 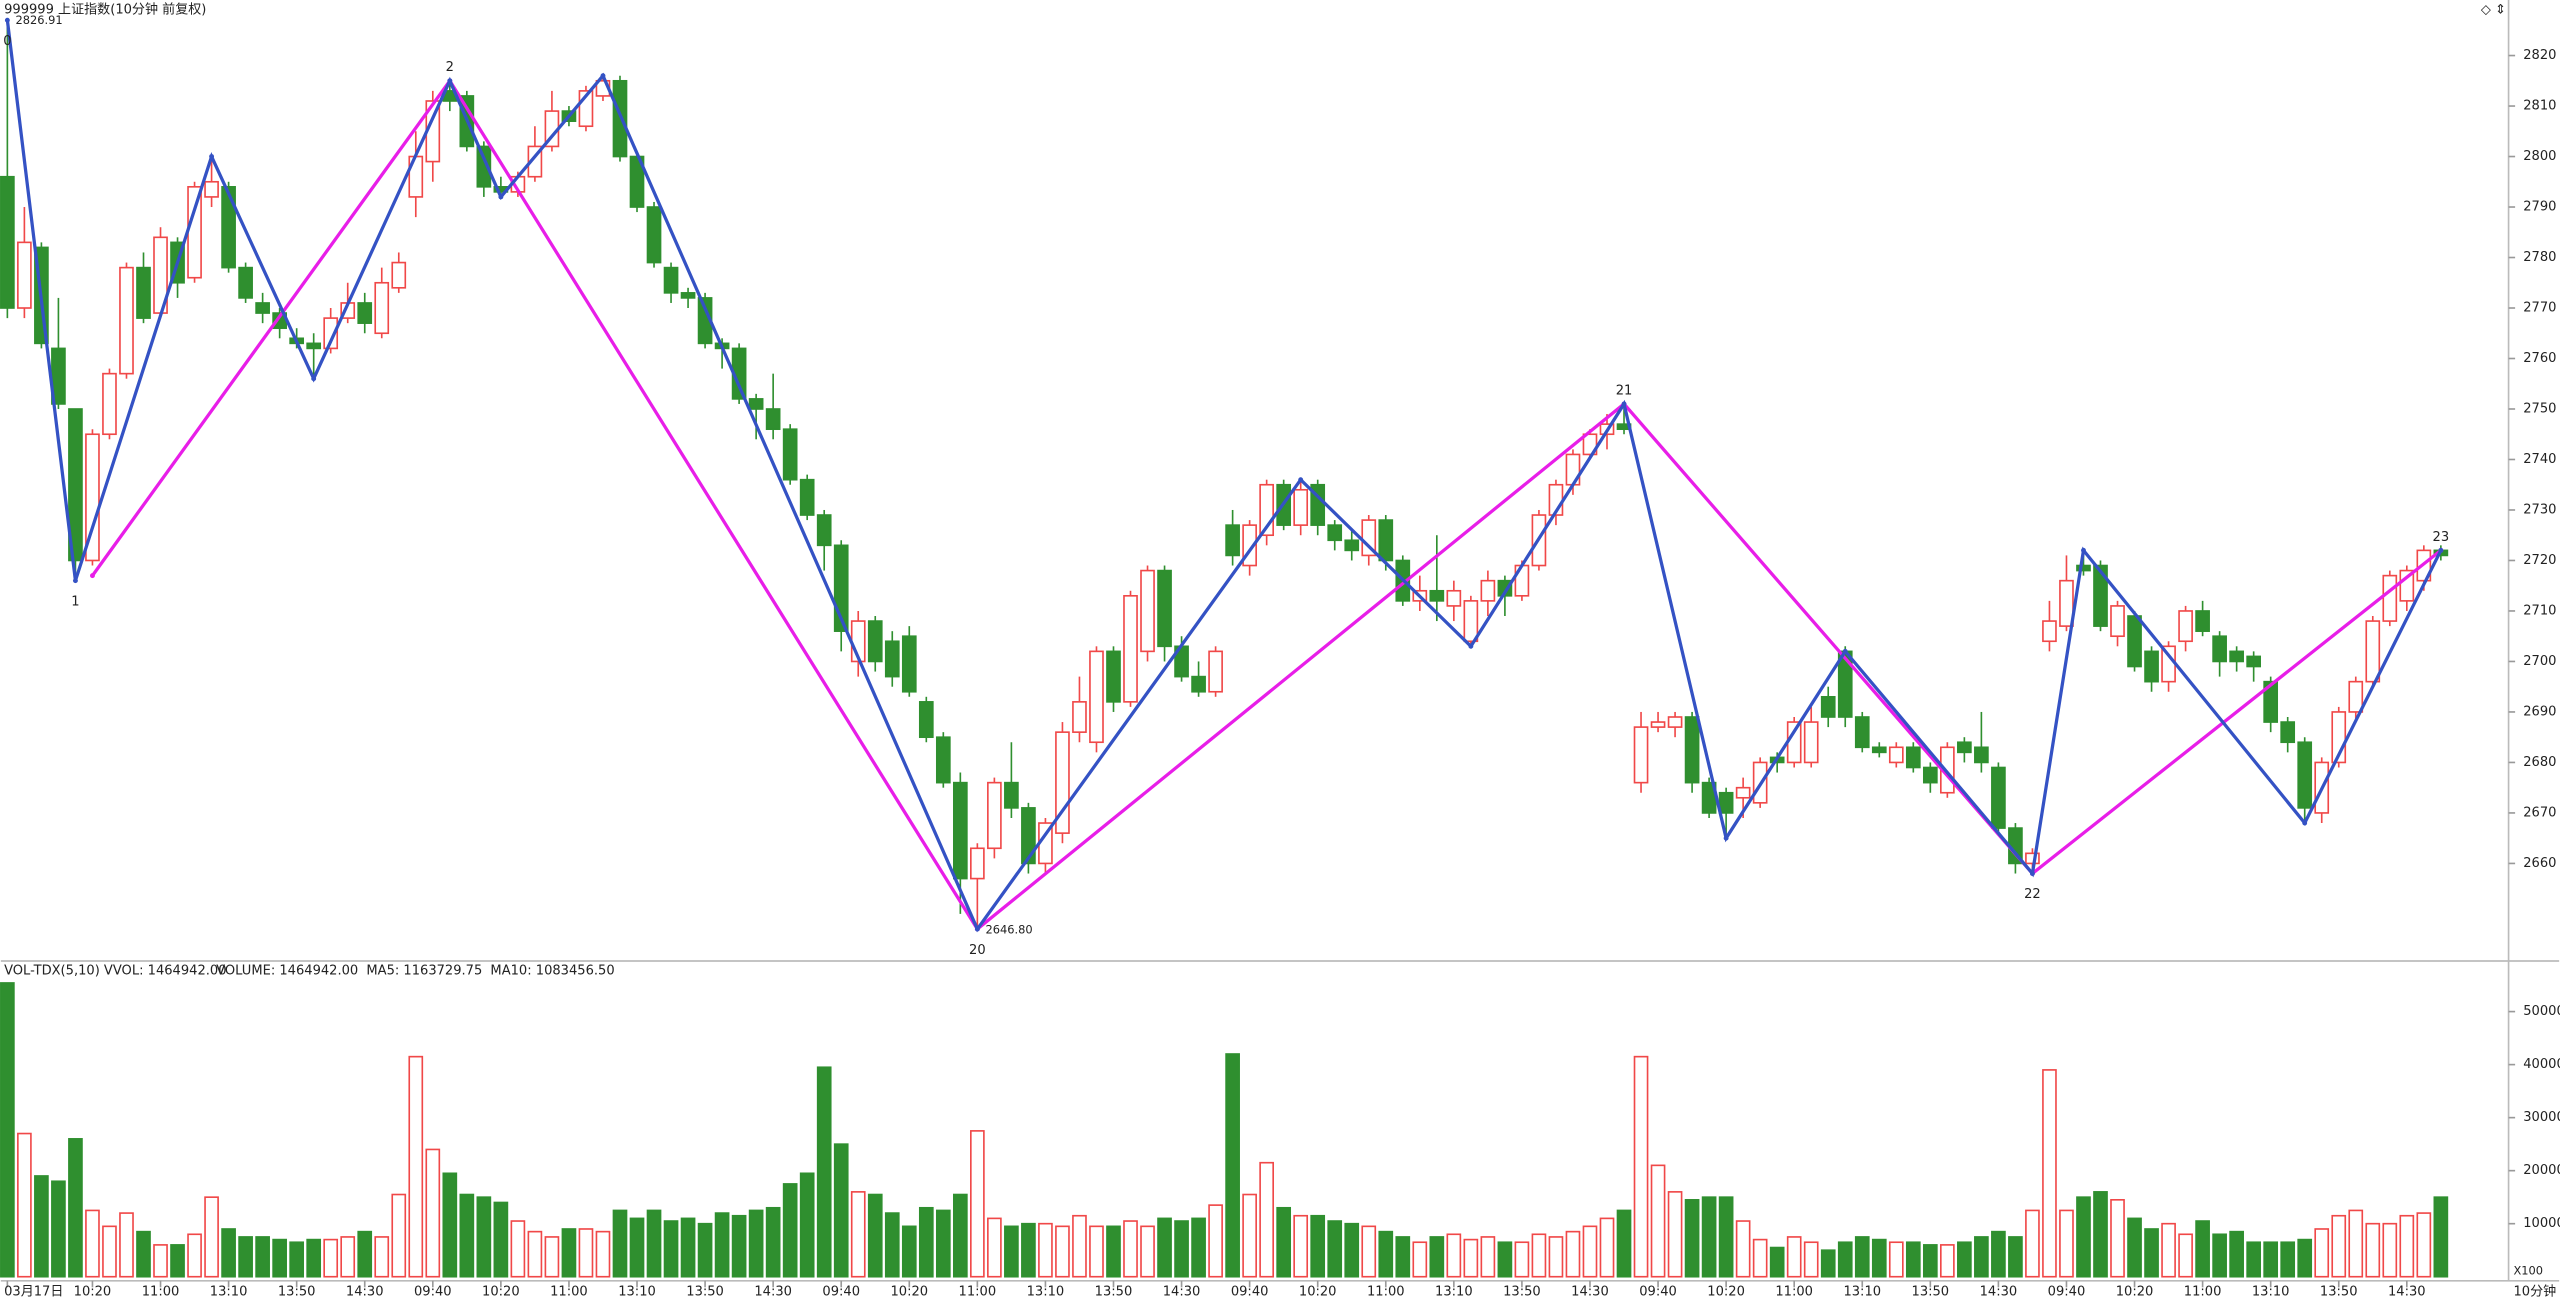 I want to click on point-label: 0, so click(x=7, y=41).